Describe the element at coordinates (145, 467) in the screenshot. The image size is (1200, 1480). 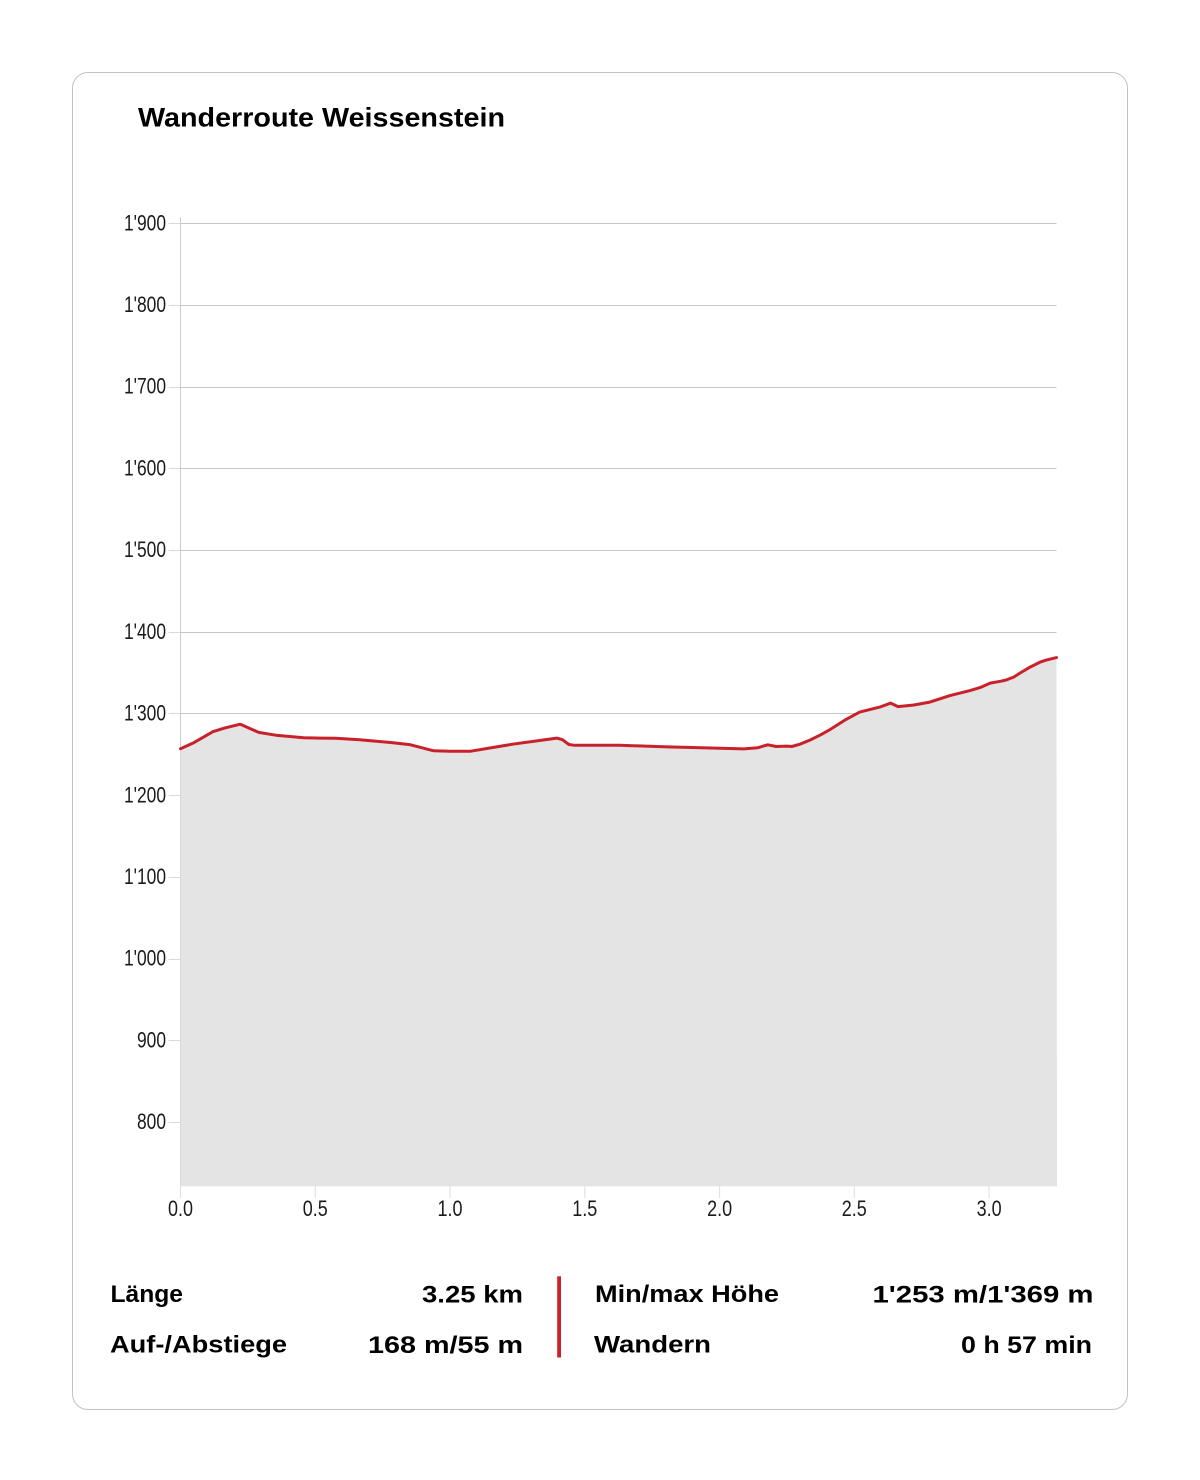
I see `svg-text: 1'600` at that location.